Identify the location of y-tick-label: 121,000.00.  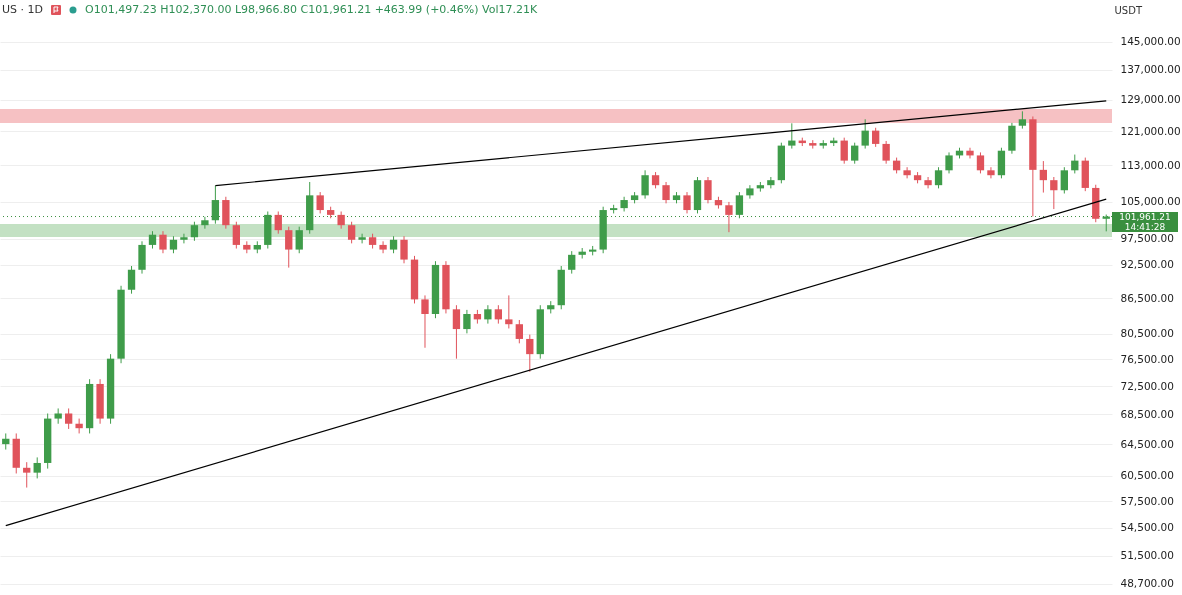
(1150, 130).